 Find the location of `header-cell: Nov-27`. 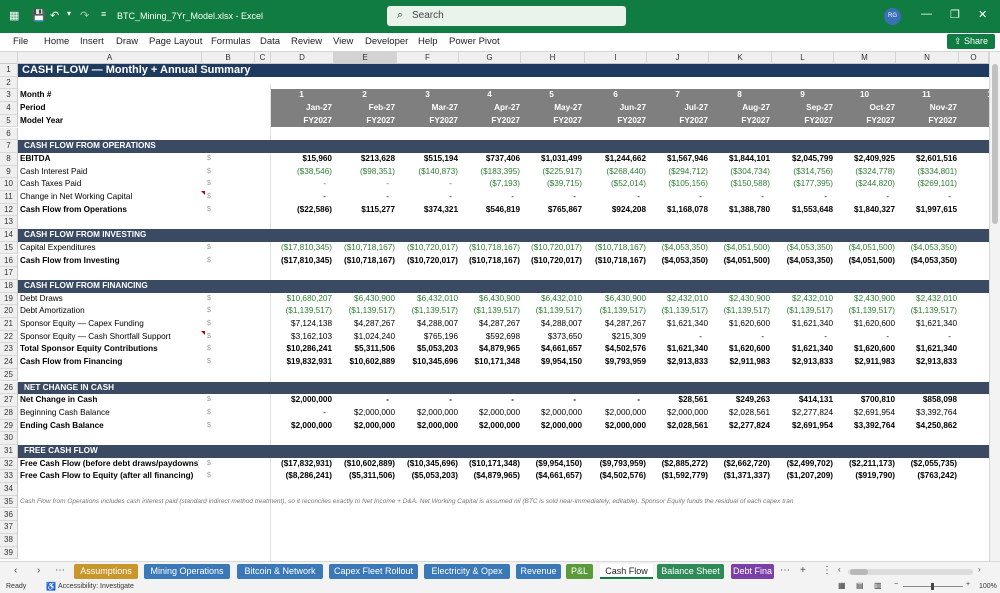

header-cell: Nov-27 is located at coordinates (943, 108).